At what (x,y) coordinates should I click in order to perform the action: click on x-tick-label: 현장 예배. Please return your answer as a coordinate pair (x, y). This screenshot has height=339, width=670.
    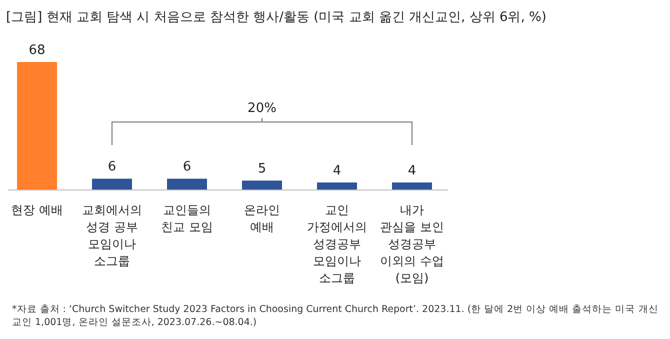
    Looking at the image, I should click on (37, 210).